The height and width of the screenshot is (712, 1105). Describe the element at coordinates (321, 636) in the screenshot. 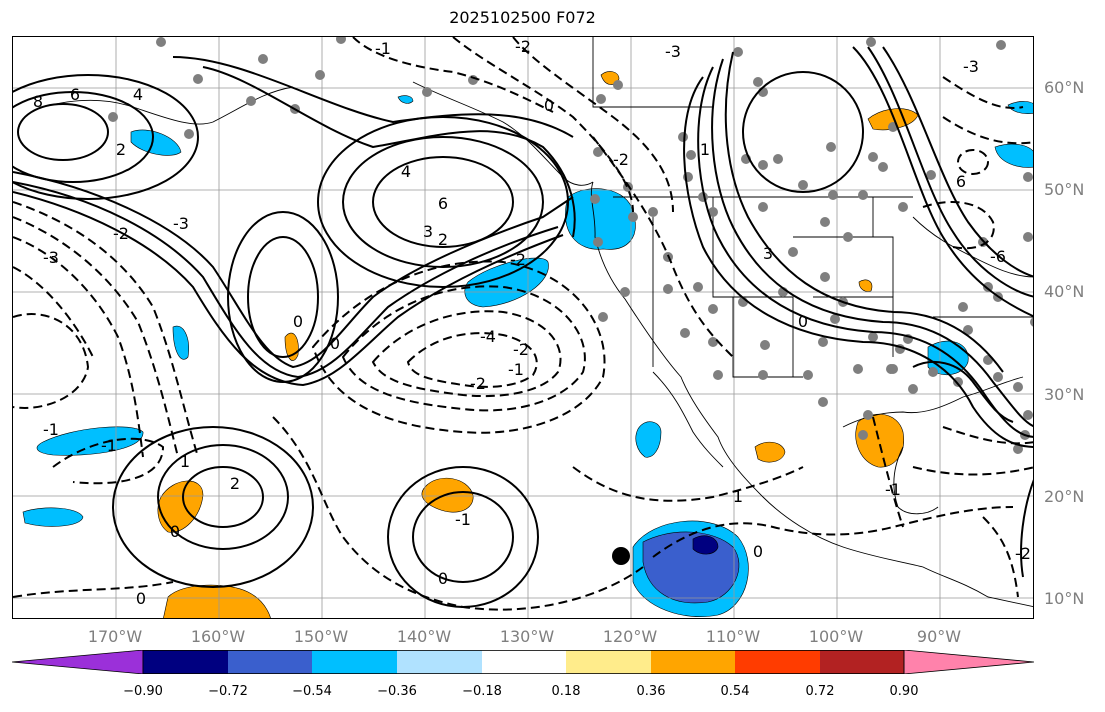

I see `lon-label: 150°W` at that location.